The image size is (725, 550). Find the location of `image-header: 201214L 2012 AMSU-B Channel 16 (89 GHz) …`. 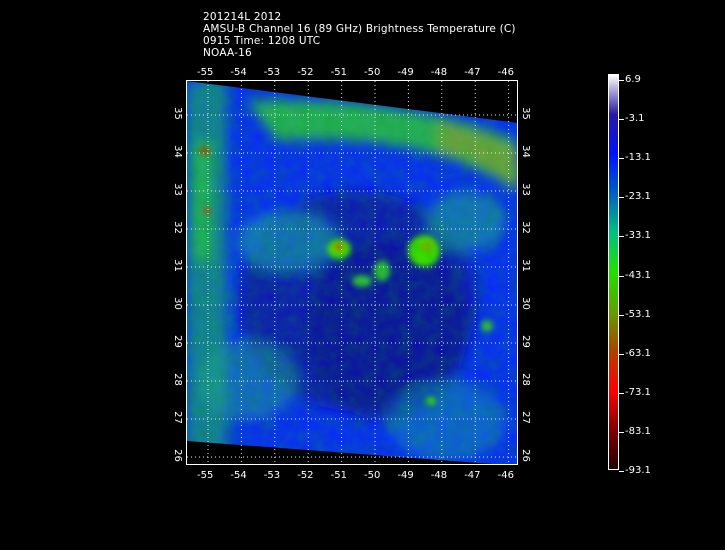

image-header: 201214L 2012 AMSU-B Channel 16 (89 GHz) … is located at coordinates (359, 35).